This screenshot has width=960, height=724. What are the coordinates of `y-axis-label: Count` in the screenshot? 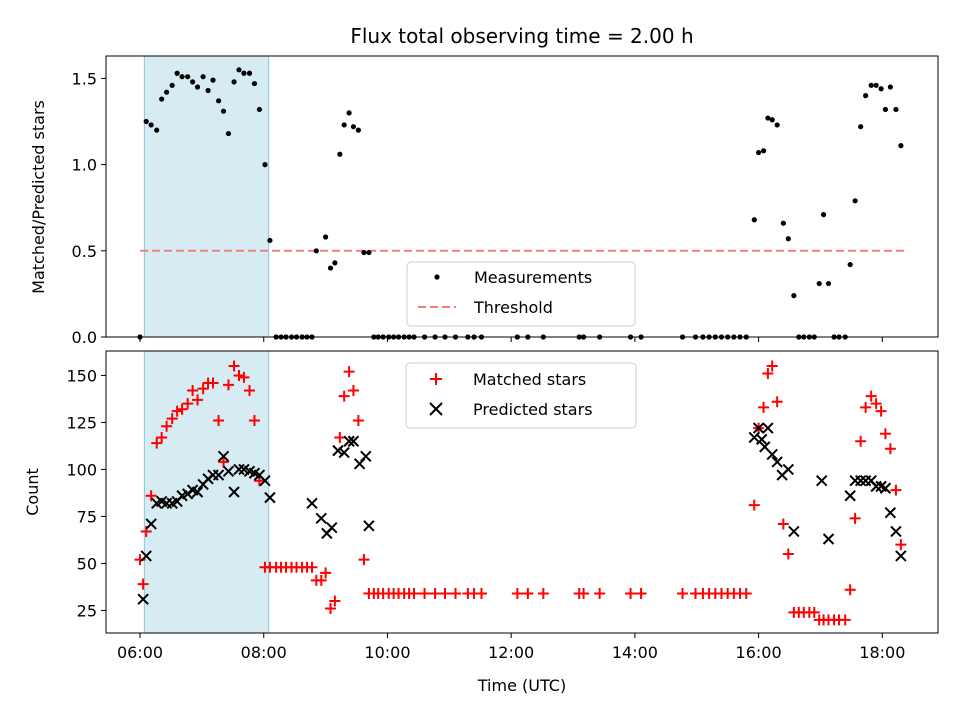 It's located at (32, 492).